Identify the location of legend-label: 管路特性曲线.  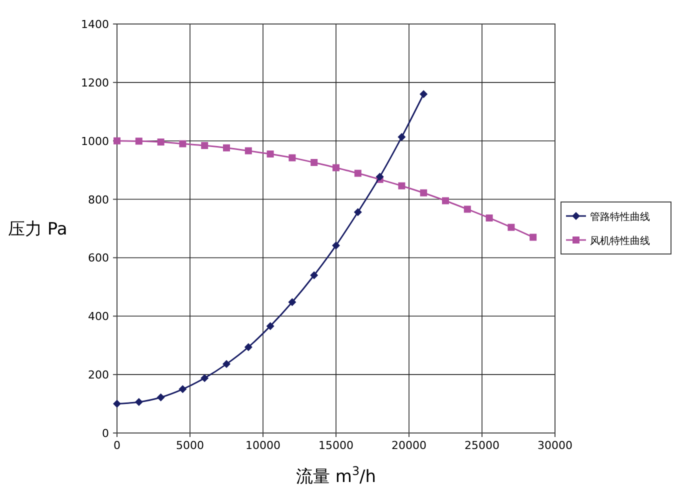
(620, 217).